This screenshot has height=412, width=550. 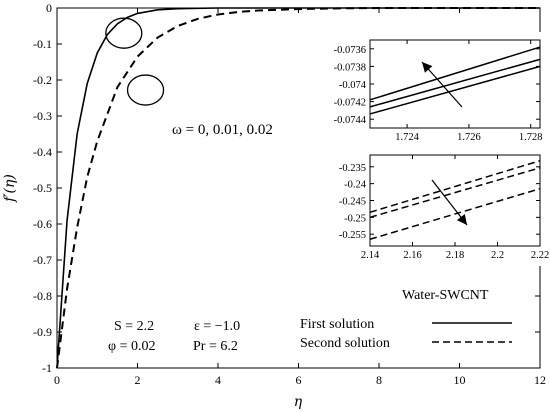 I want to click on inset-y-tick-label: -0.0742, so click(x=350, y=103).